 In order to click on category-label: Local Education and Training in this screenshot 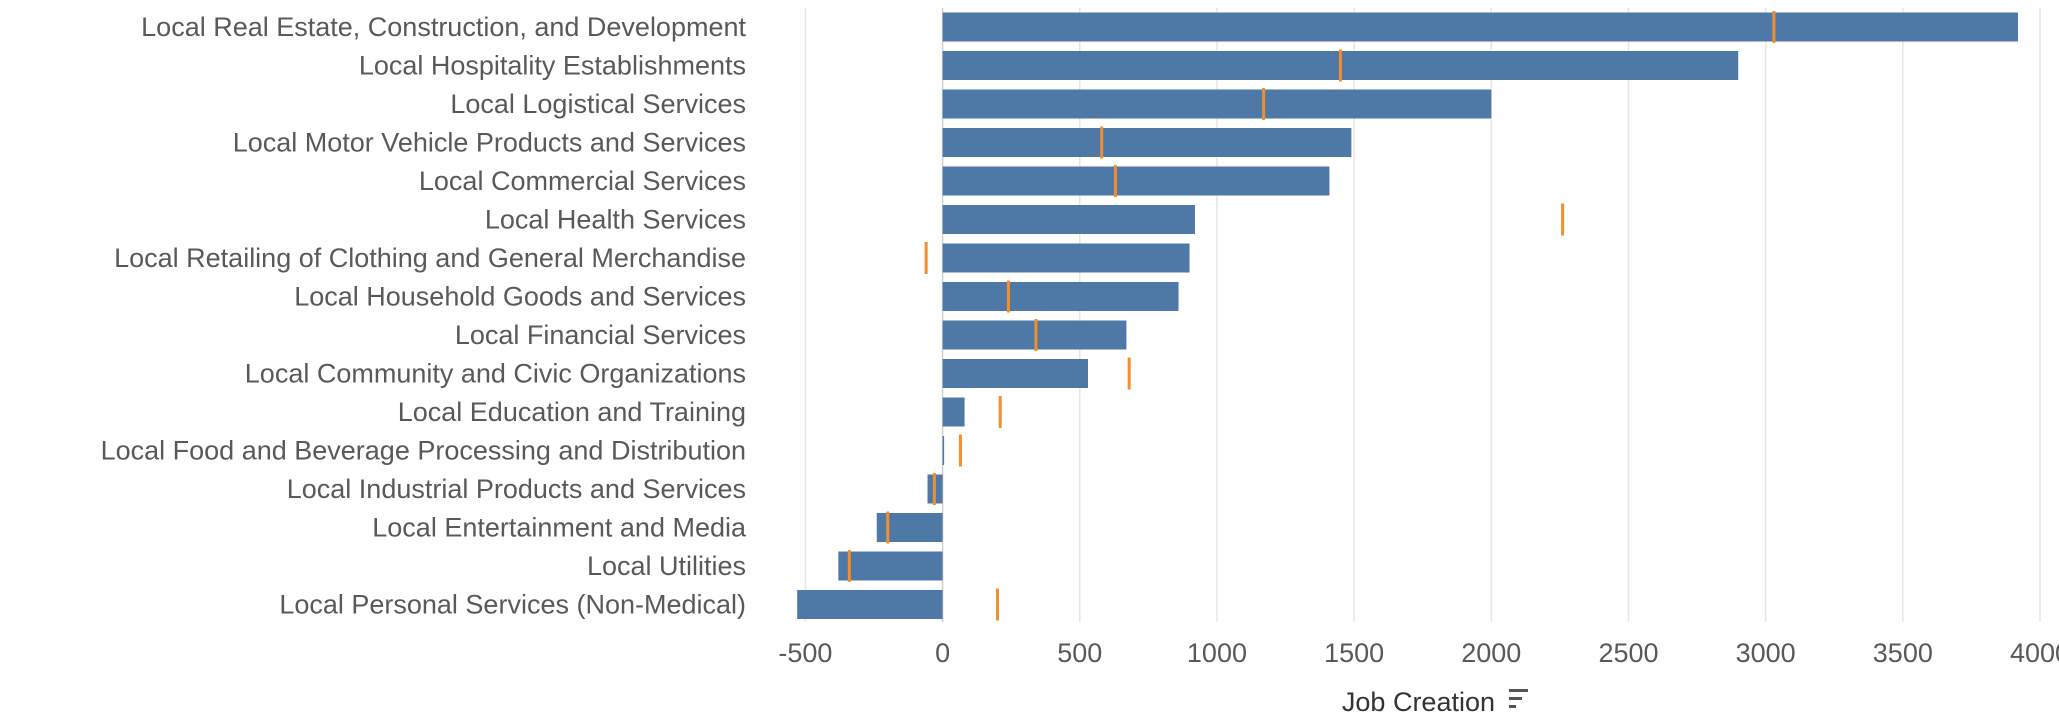, I will do `click(572, 412)`.